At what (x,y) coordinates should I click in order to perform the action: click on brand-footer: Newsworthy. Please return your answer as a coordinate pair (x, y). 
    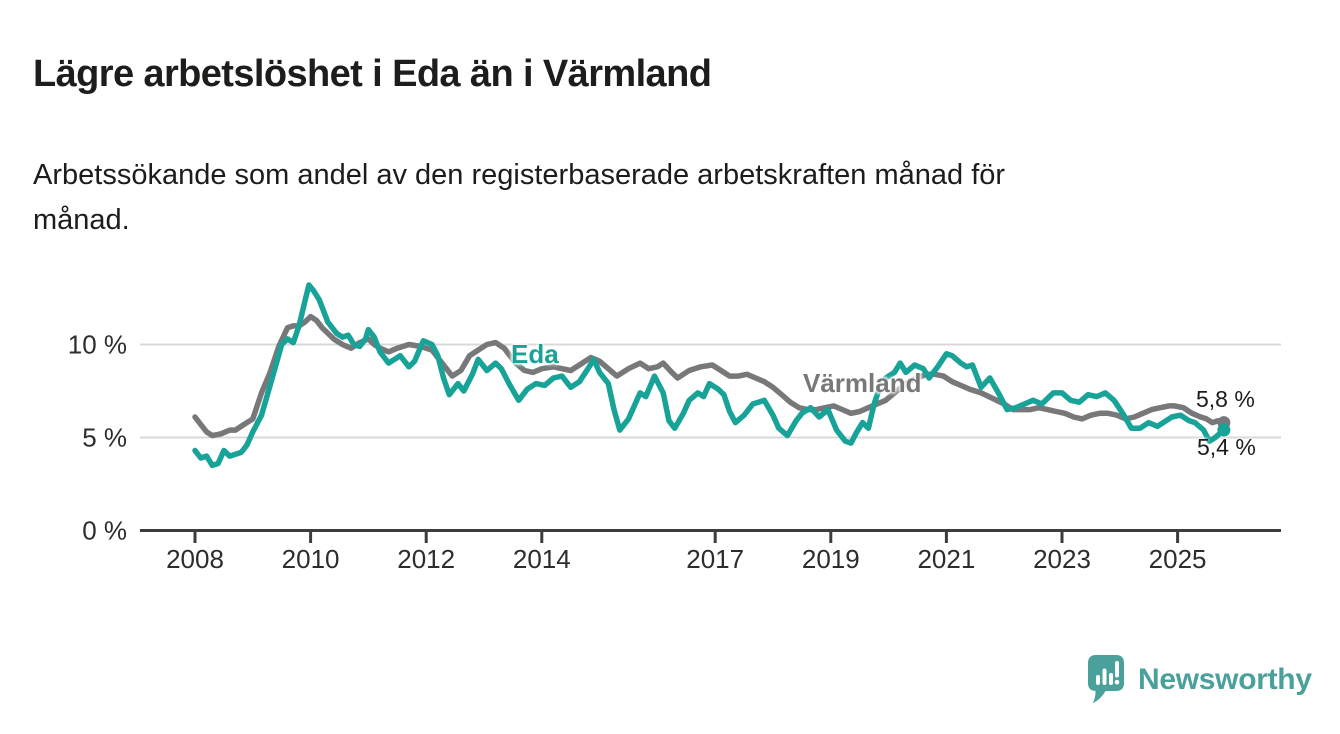
    Looking at the image, I should click on (1199, 680).